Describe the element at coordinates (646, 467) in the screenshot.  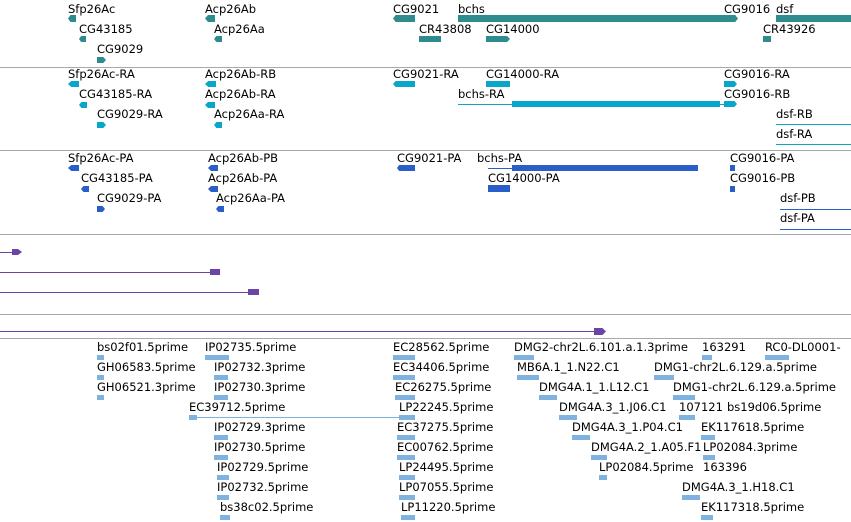
I see `est-label: LP02084.5prime` at that location.